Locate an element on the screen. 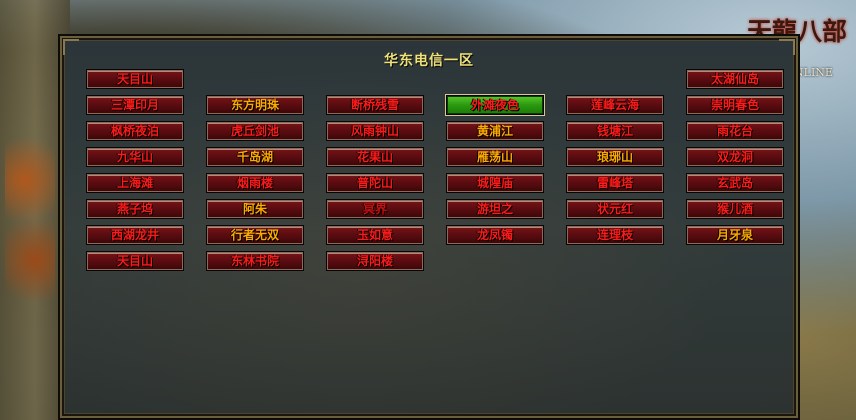  server-button: 花果山 is located at coordinates (375, 157).